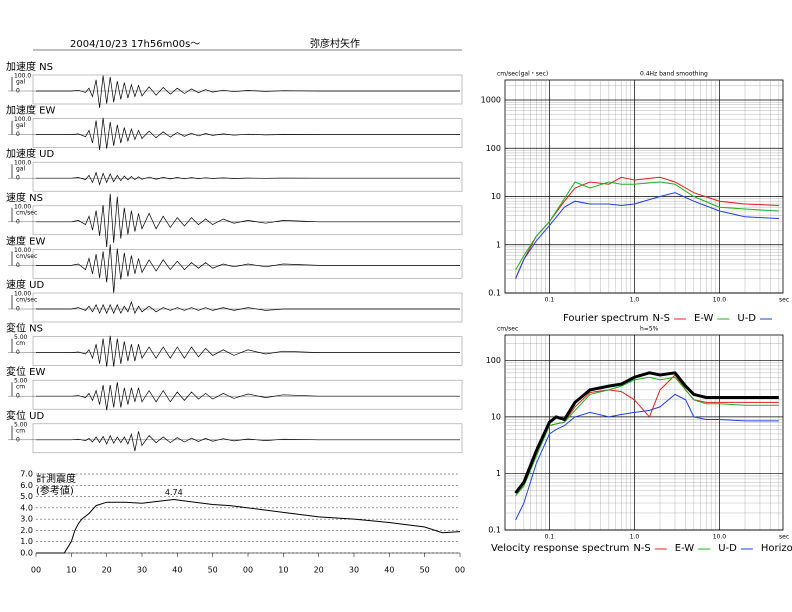 The image size is (792, 612). Describe the element at coordinates (26, 530) in the screenshot. I see `y-tick-label: 2.0` at that location.